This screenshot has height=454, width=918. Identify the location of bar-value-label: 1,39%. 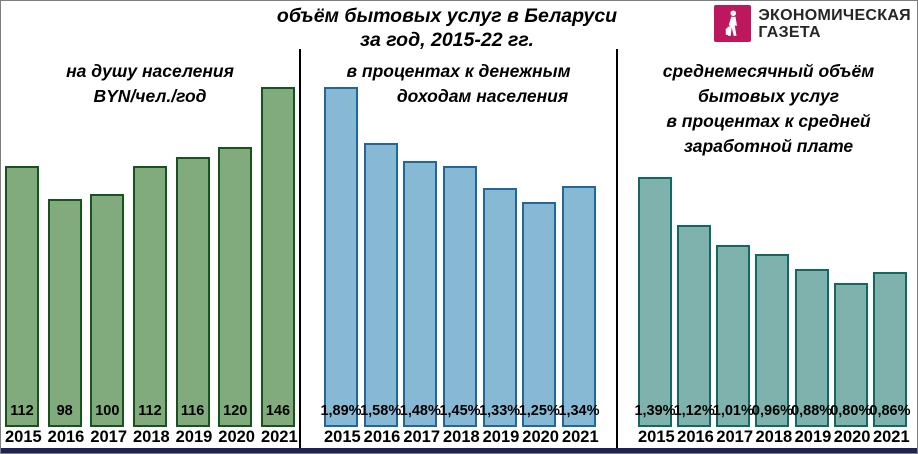
(655, 411).